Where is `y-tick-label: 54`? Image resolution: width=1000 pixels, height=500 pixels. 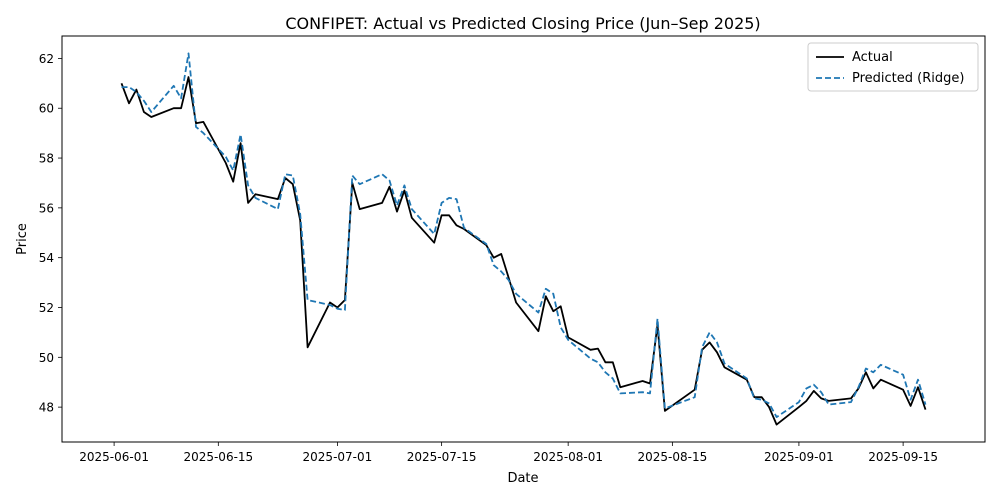
y-tick-label: 54 is located at coordinates (46, 258).